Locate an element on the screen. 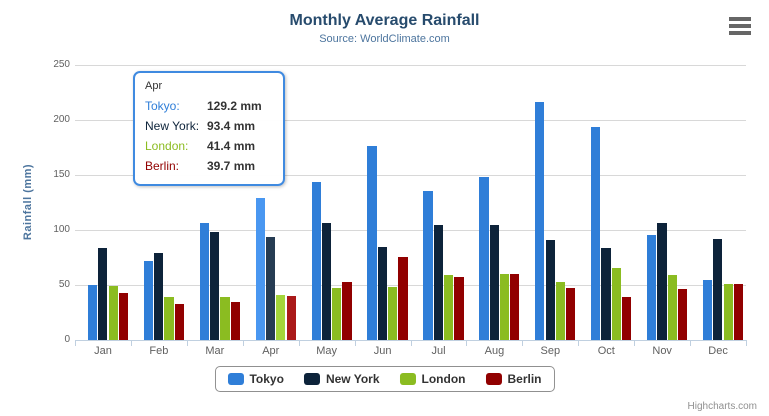  bar-london-aug is located at coordinates (504, 307).